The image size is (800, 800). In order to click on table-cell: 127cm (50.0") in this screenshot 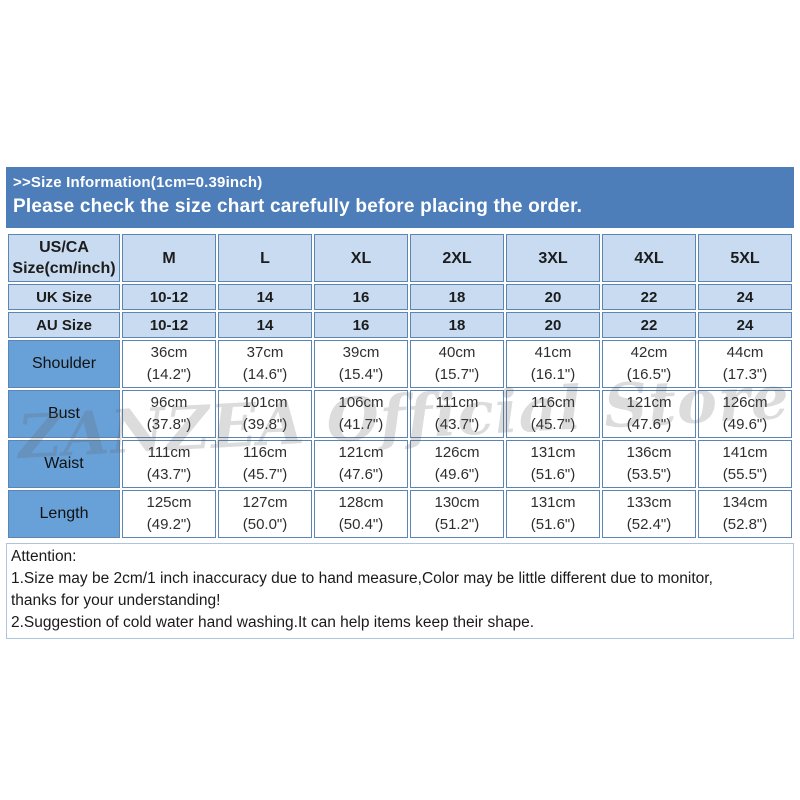, I will do `click(265, 514)`.